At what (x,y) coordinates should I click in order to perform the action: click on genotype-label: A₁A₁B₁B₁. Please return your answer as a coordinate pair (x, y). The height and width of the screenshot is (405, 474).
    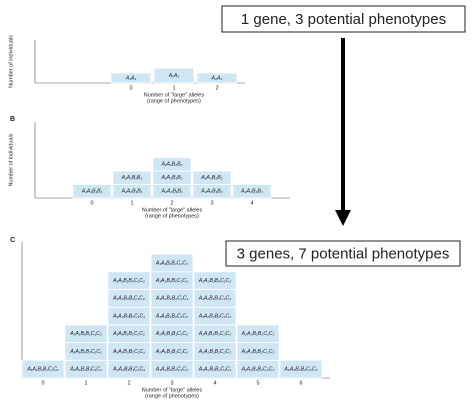
    Looking at the image, I should click on (92, 192).